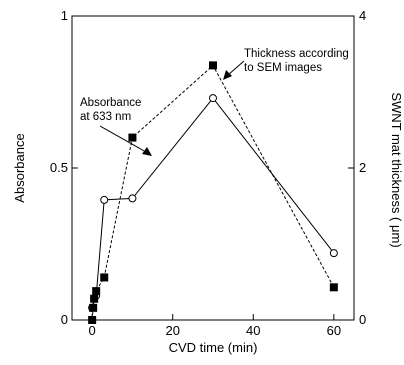  I want to click on x-tick-label: 20, so click(172, 330).